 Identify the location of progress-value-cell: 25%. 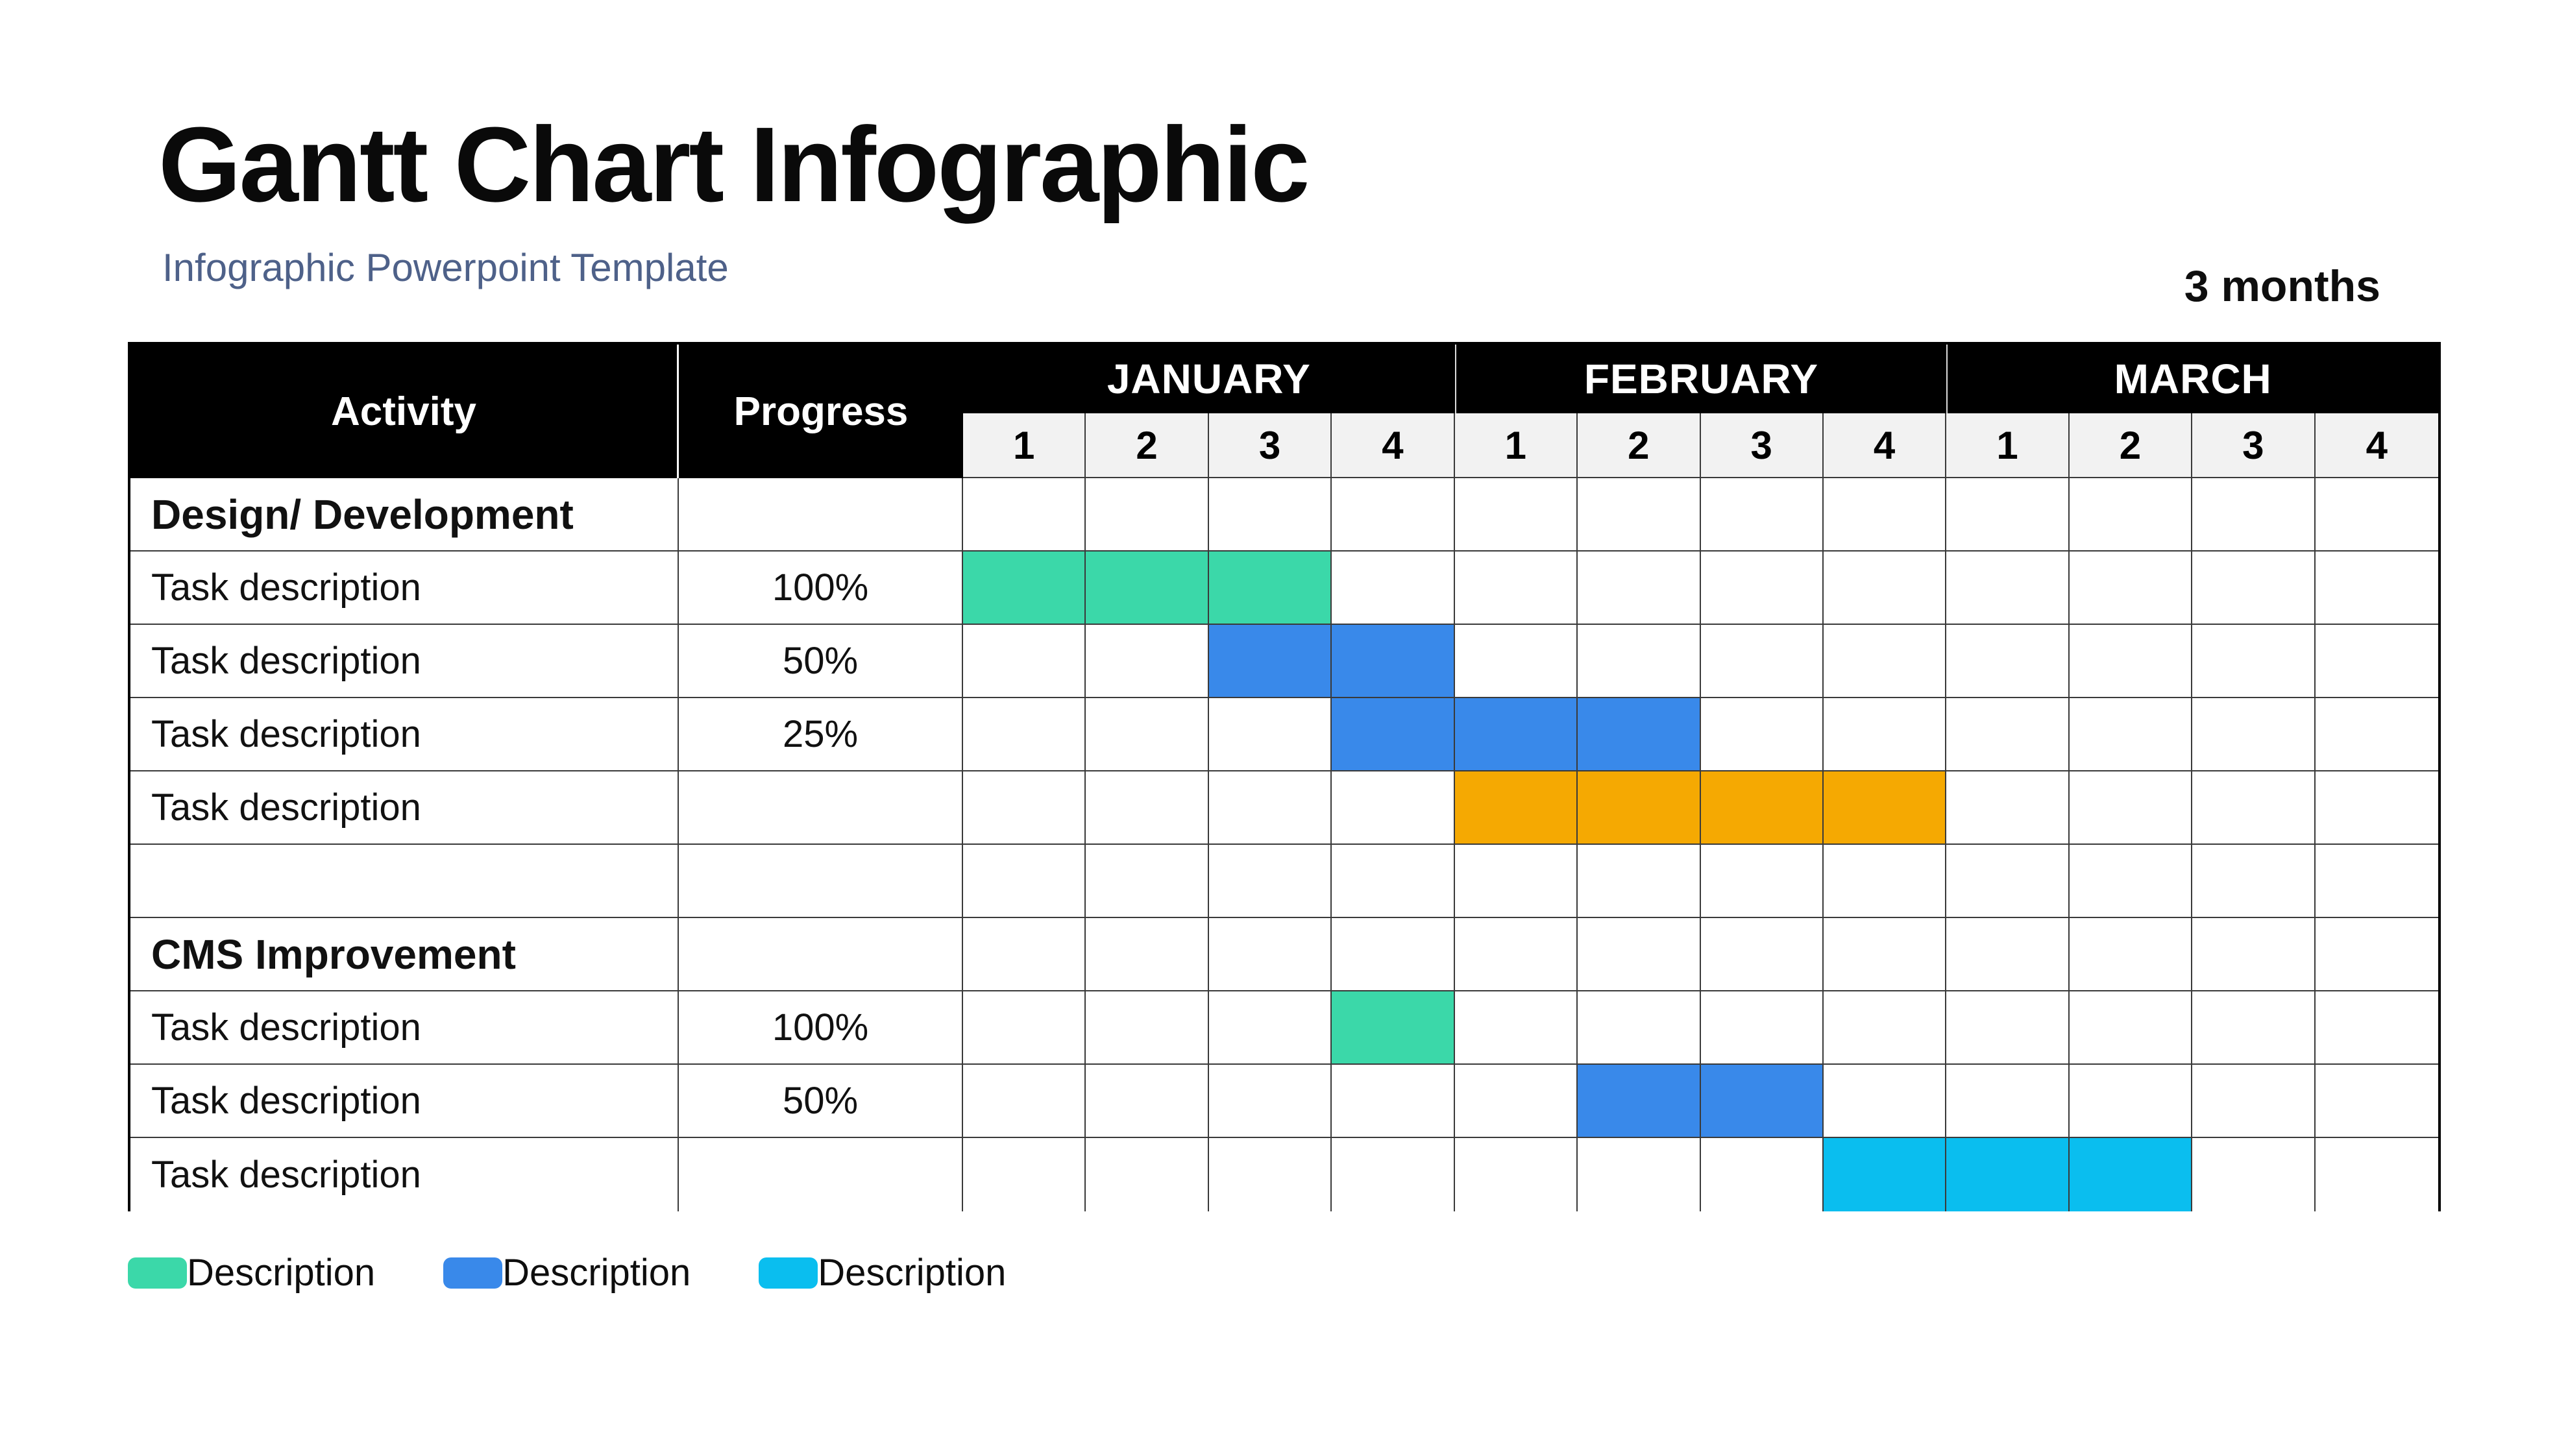
(821, 734).